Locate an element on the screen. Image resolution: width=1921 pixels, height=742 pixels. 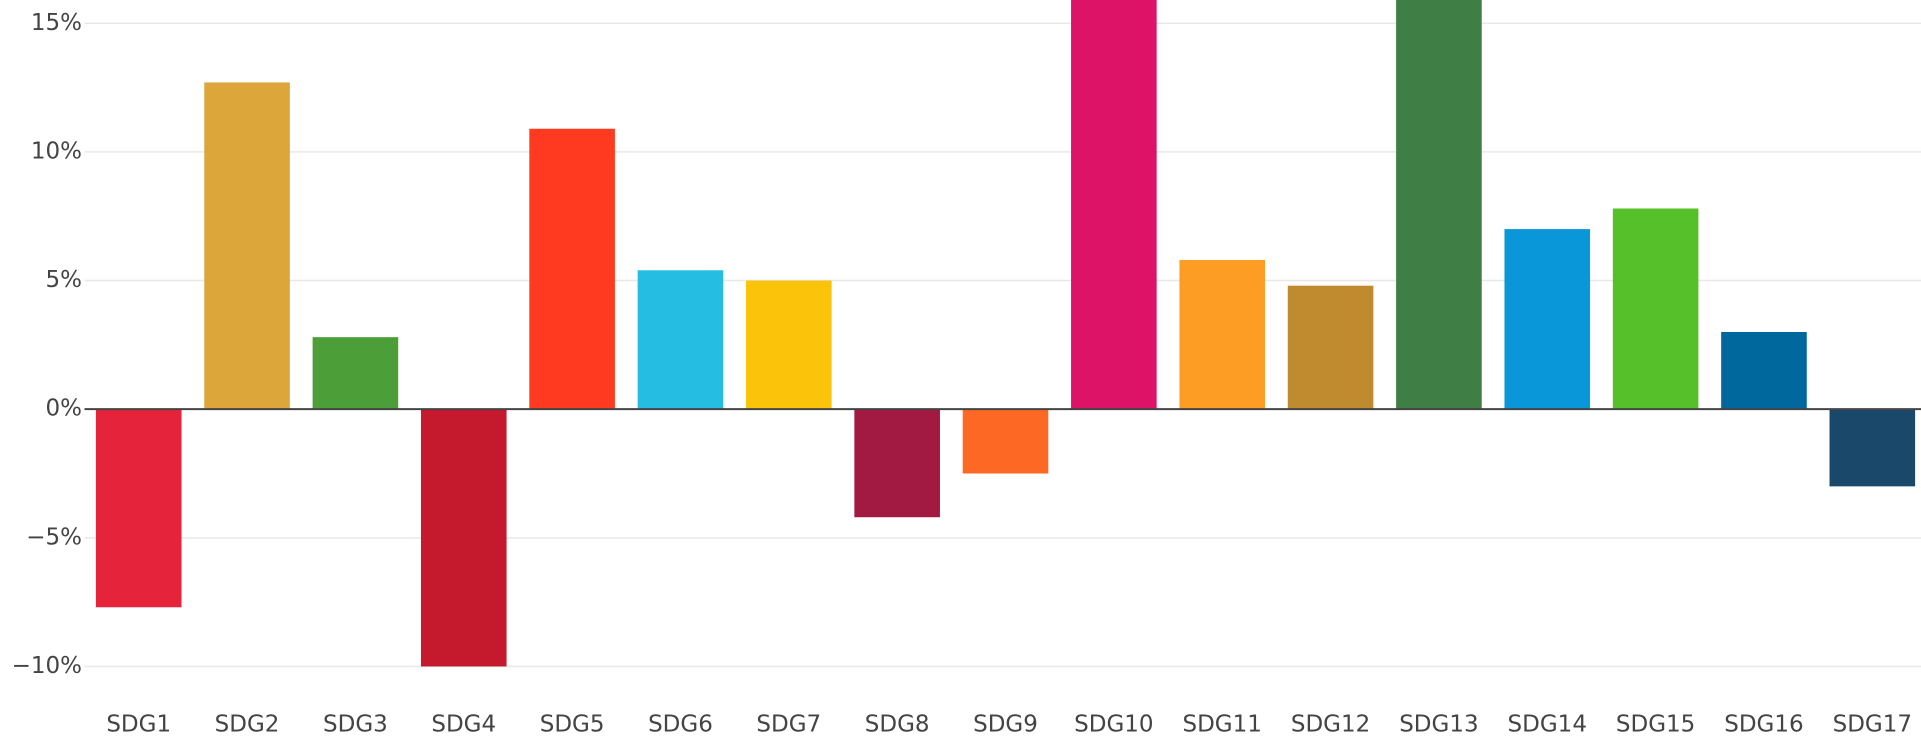
x-tick-label: SDG9 is located at coordinates (1005, 725).